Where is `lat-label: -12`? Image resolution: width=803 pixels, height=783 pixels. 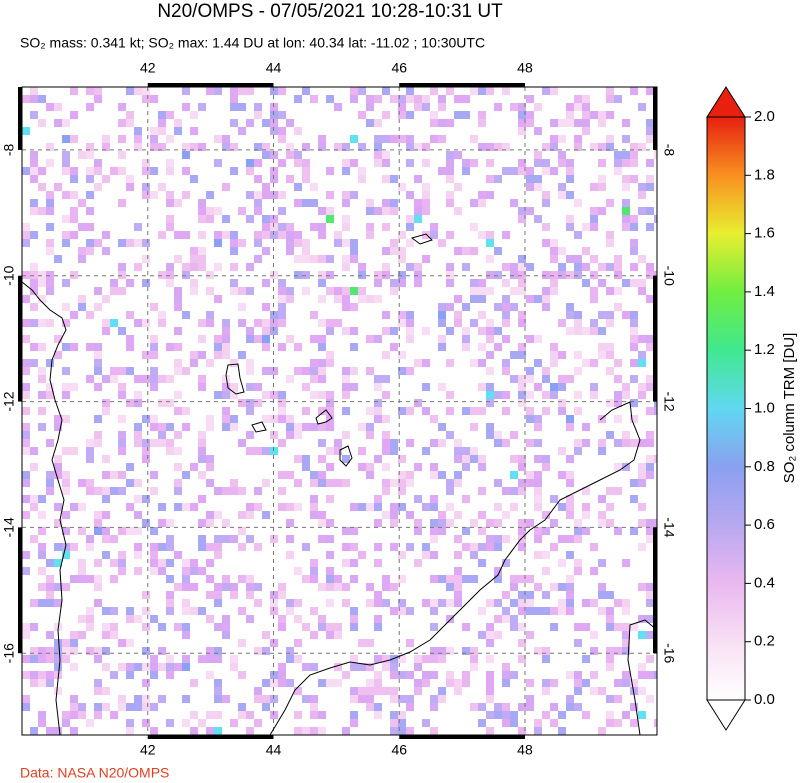
lat-label: -12 is located at coordinates (9, 401).